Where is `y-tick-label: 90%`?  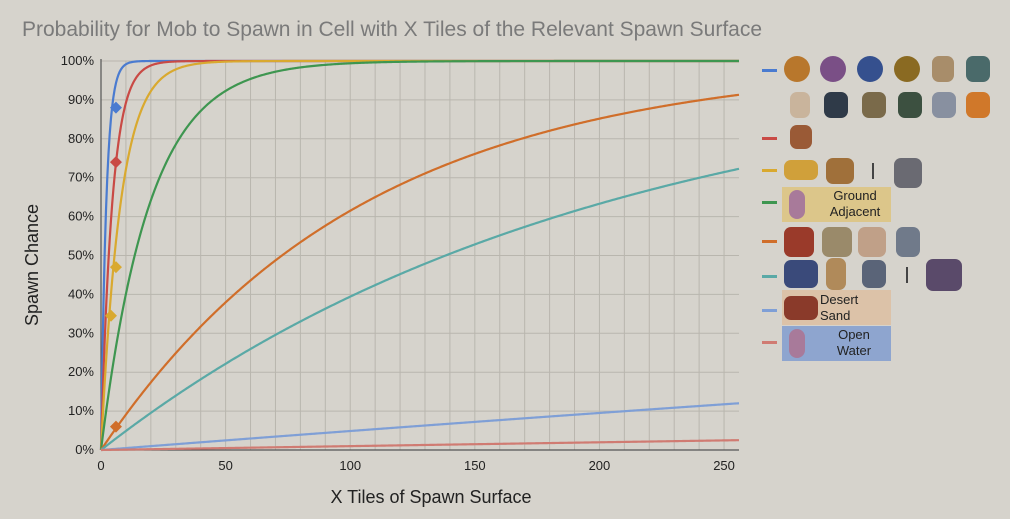 y-tick-label: 90% is located at coordinates (81, 99).